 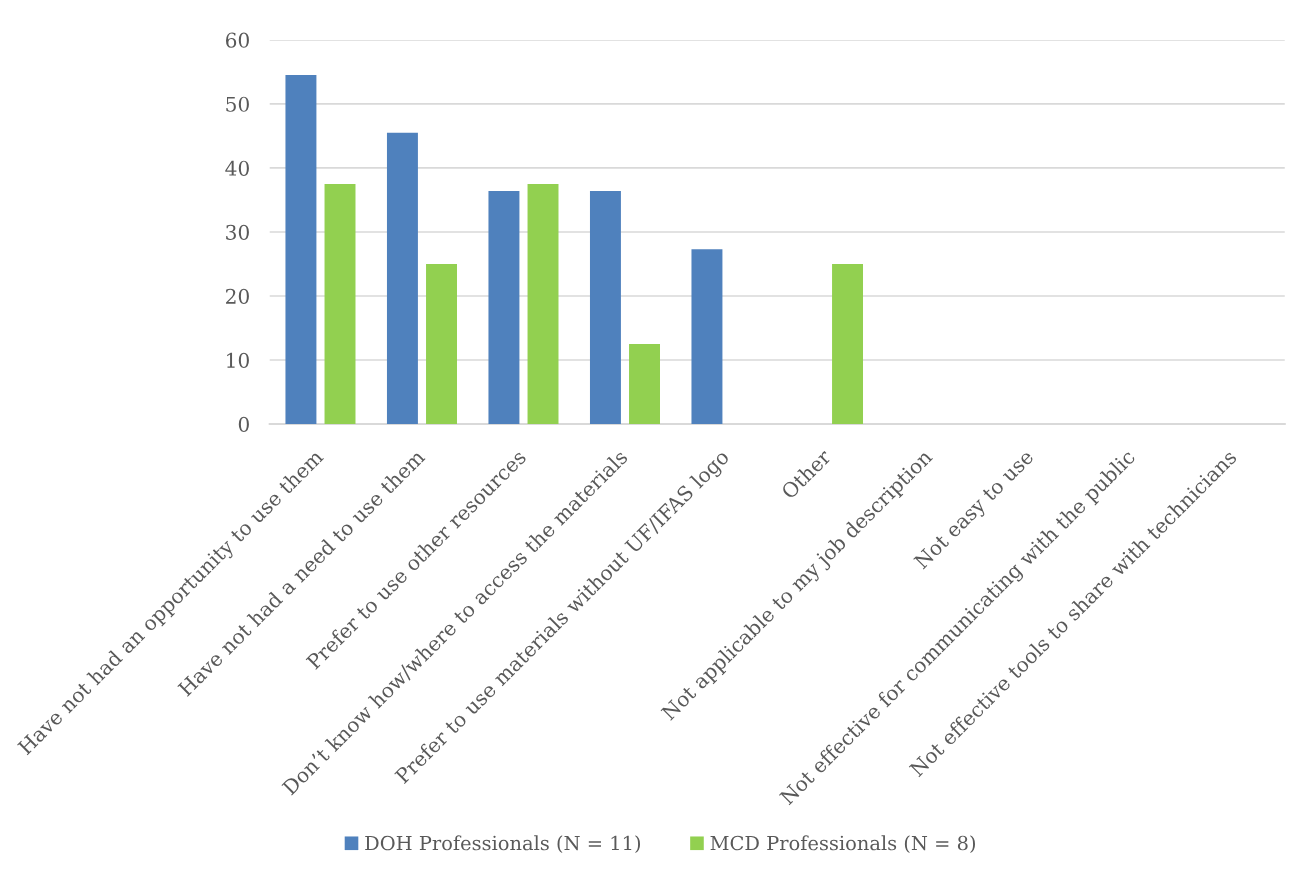 What do you see at coordinates (503, 844) in the screenshot?
I see `legend-label: DOH Professionals (N = 11)` at bounding box center [503, 844].